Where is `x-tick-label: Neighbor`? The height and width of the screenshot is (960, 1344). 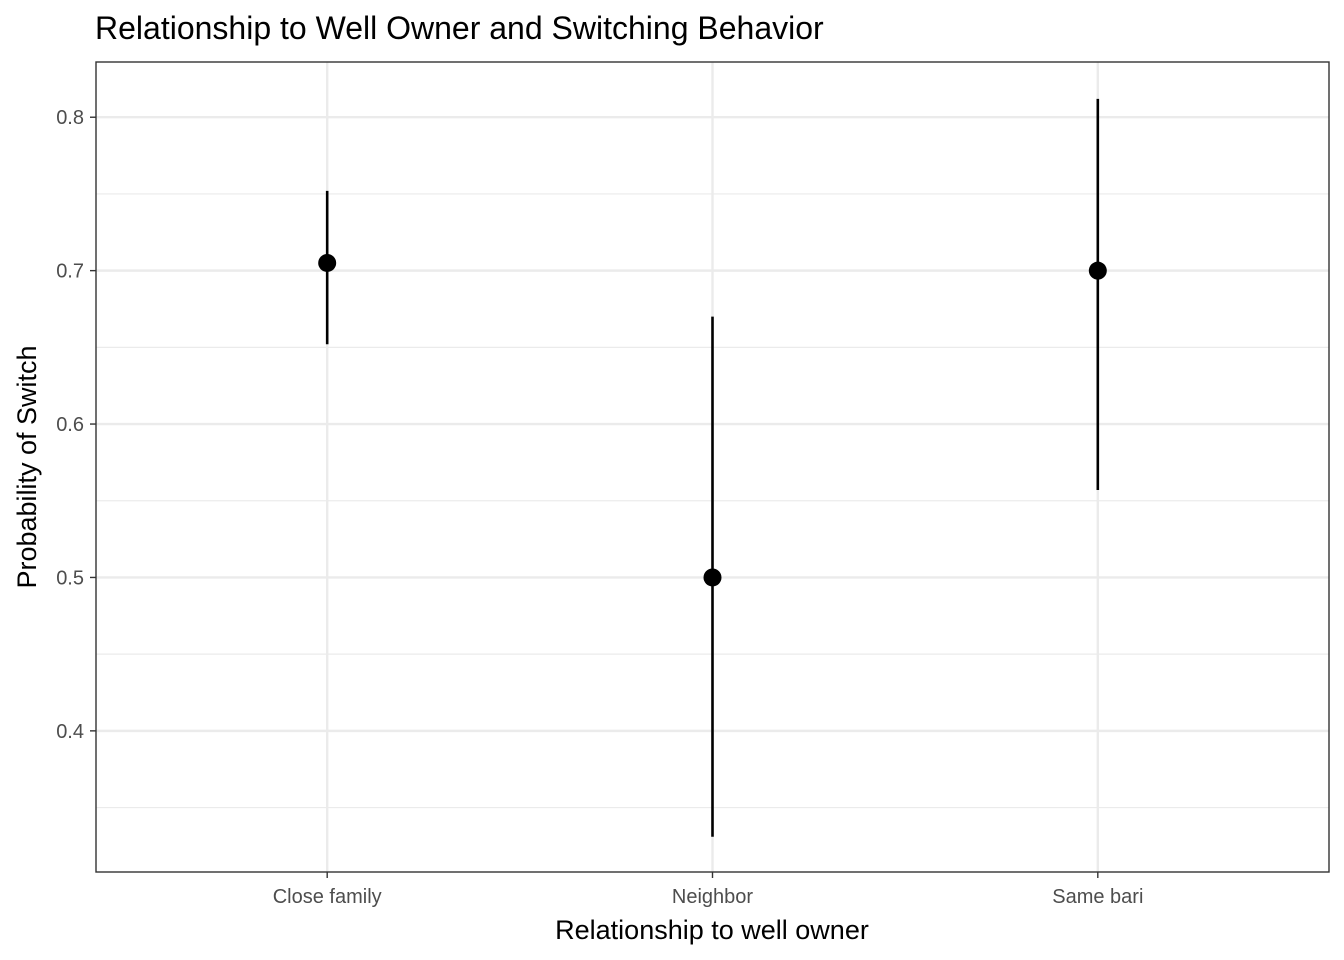 x-tick-label: Neighbor is located at coordinates (713, 897).